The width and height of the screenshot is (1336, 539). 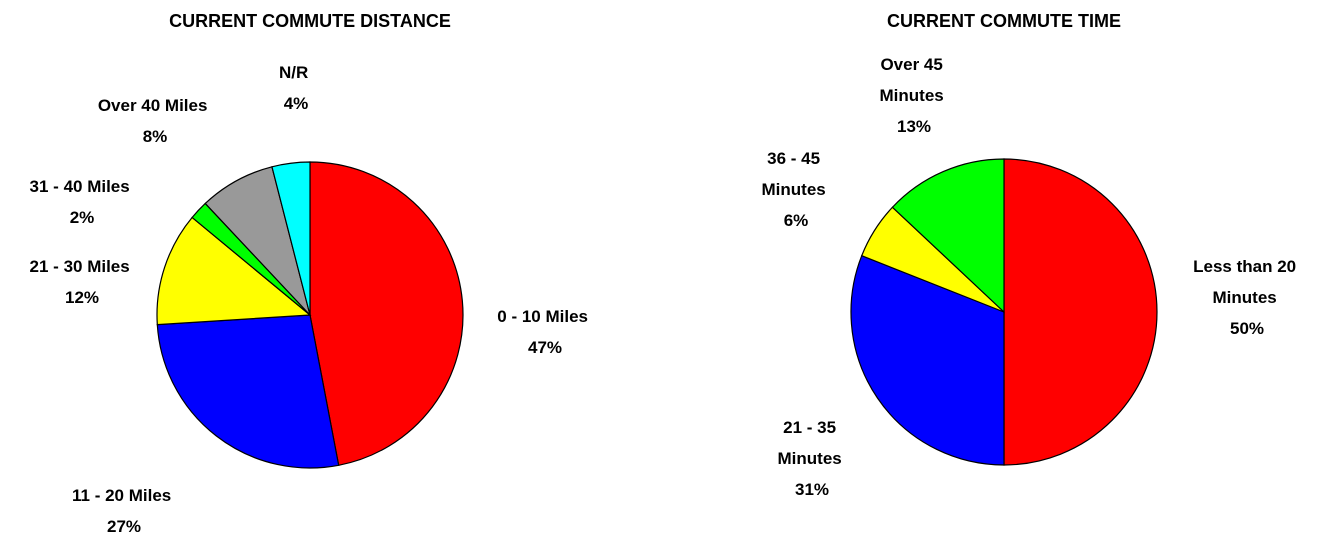 I want to click on pie-slice-n-r, so click(x=291, y=238).